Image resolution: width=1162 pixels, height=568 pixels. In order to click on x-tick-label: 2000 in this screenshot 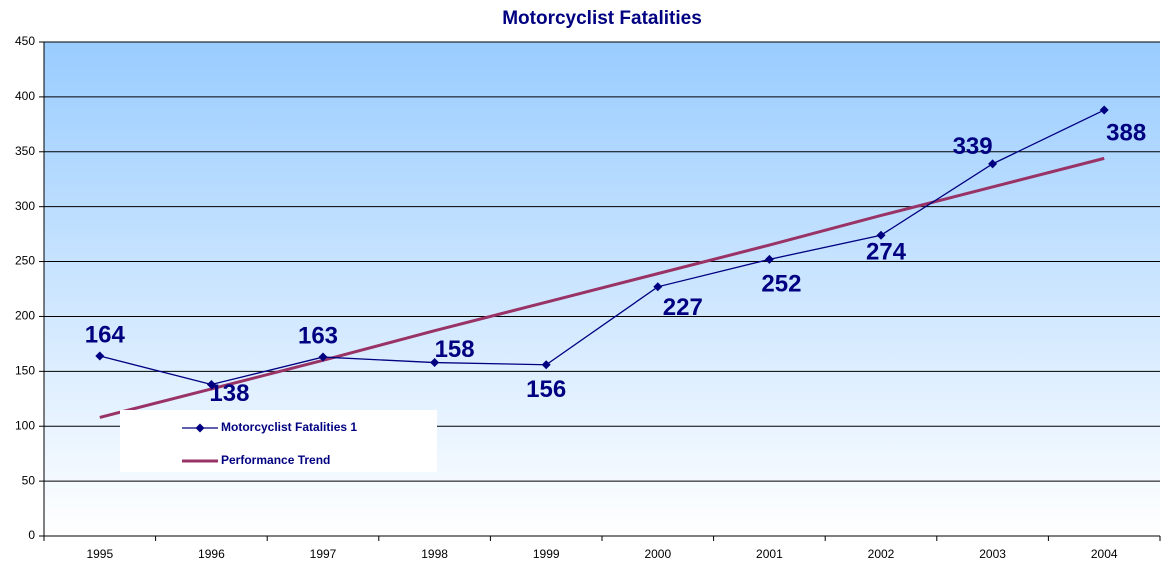, I will do `click(657, 554)`.